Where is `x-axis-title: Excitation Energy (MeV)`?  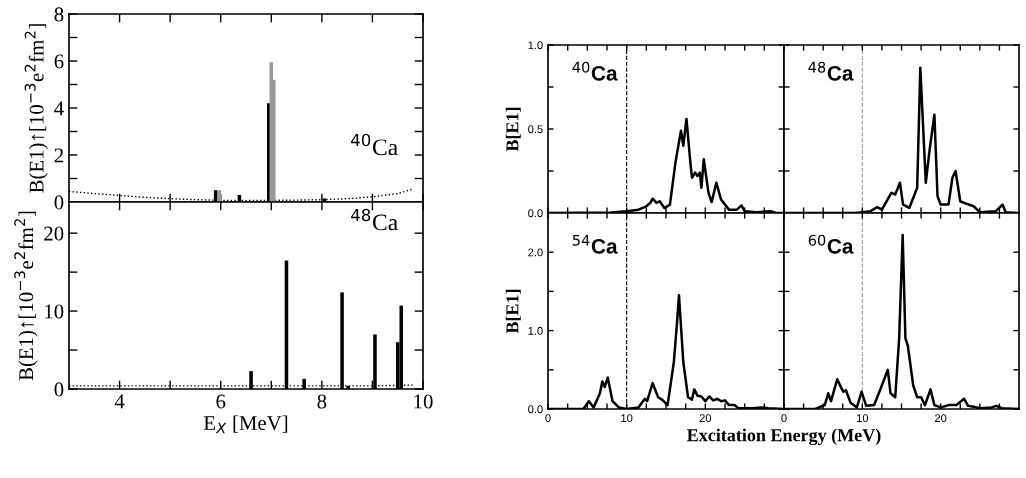
x-axis-title: Excitation Energy (MeV) is located at coordinates (784, 437).